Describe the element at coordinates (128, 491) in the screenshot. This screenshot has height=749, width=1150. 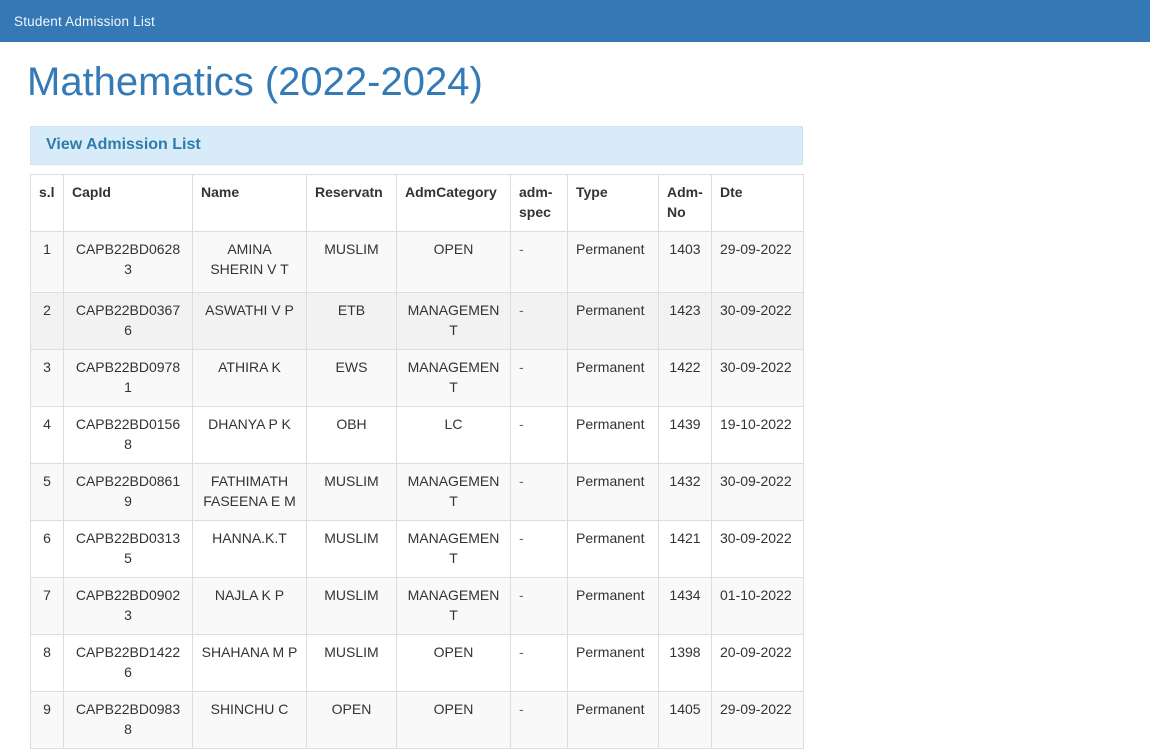
I see `cell-capid: CAPB22BD08619` at that location.